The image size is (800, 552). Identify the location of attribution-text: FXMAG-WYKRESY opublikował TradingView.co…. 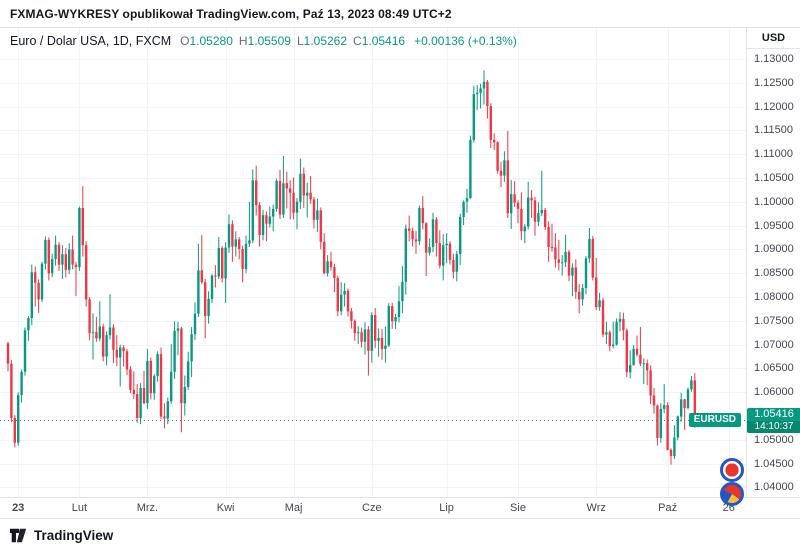
(231, 13).